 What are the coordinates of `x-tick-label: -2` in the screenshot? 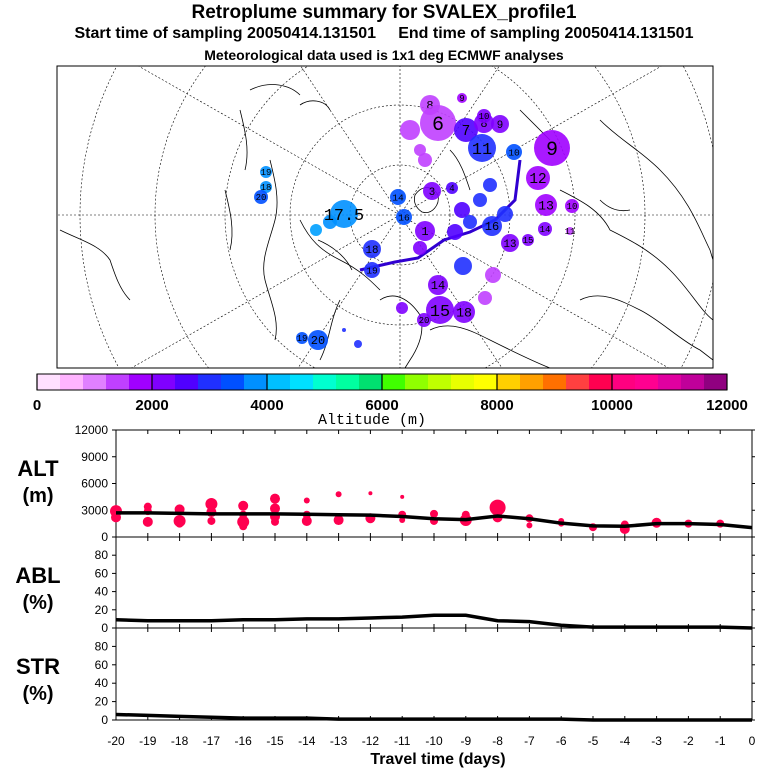 It's located at (688, 741).